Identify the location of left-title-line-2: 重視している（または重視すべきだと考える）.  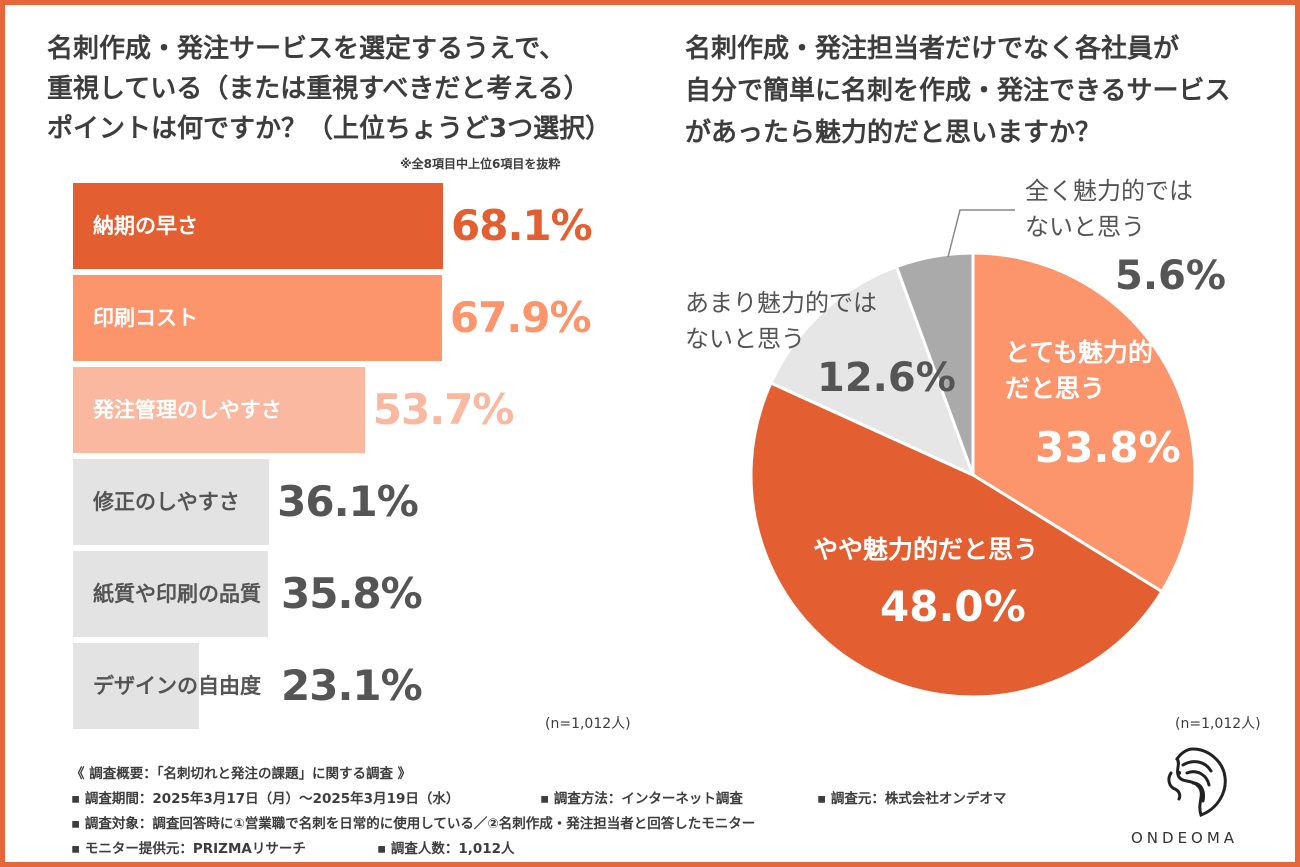
(318, 89).